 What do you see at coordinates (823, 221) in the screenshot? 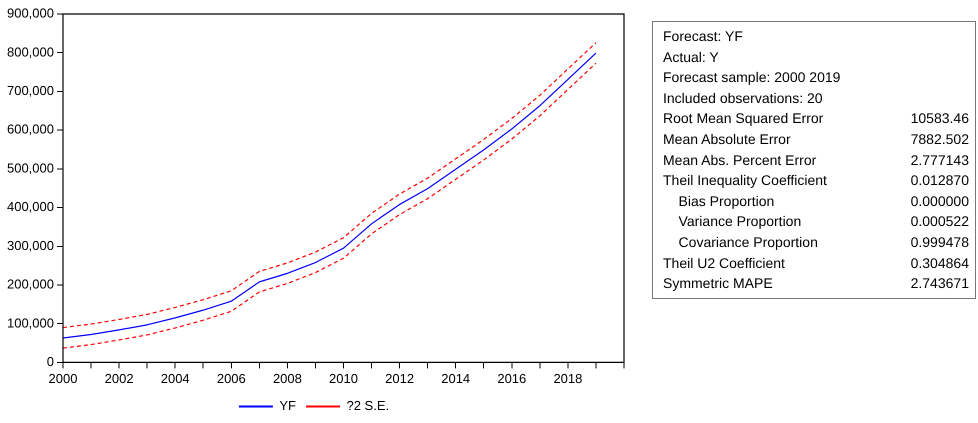
I see `text: Variance Proportion 0.000522` at bounding box center [823, 221].